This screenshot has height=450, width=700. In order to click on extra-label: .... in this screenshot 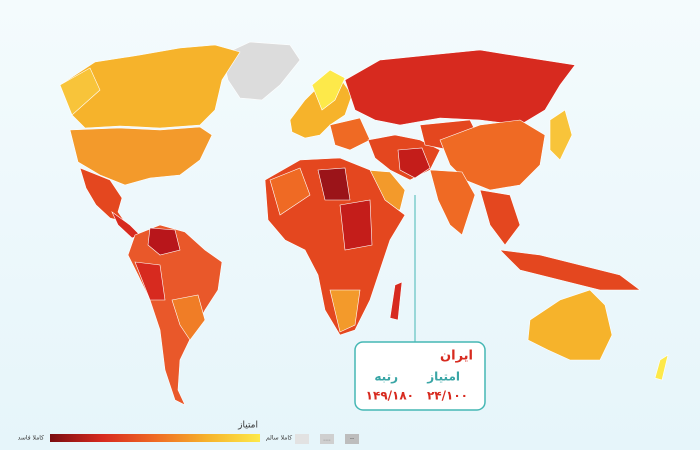, I will do `click(327, 439)`.